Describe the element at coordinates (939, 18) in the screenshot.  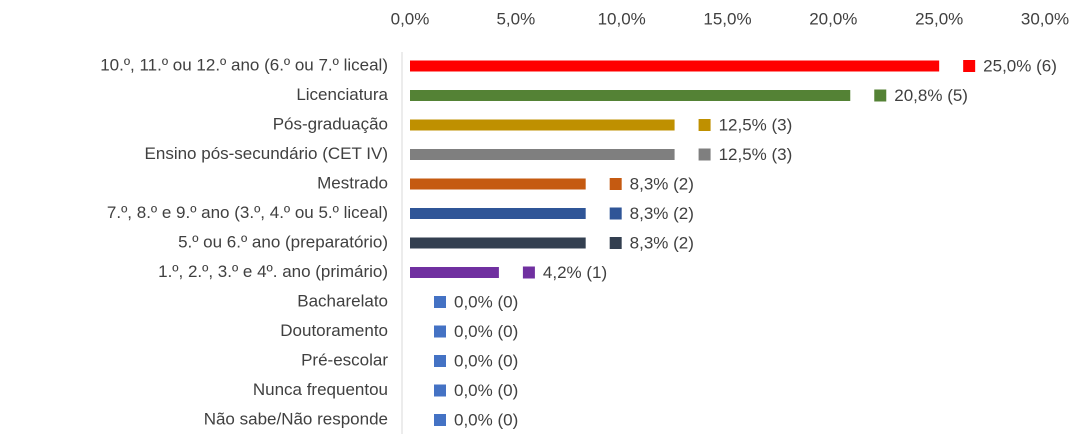
I see `x-tick-label: 25,0%` at that location.